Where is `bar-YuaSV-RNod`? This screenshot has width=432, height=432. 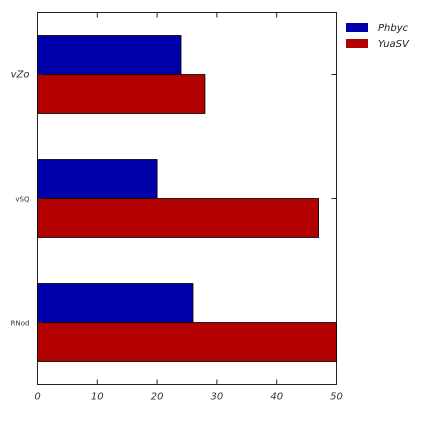 bar-YuaSV-RNod is located at coordinates (187, 342).